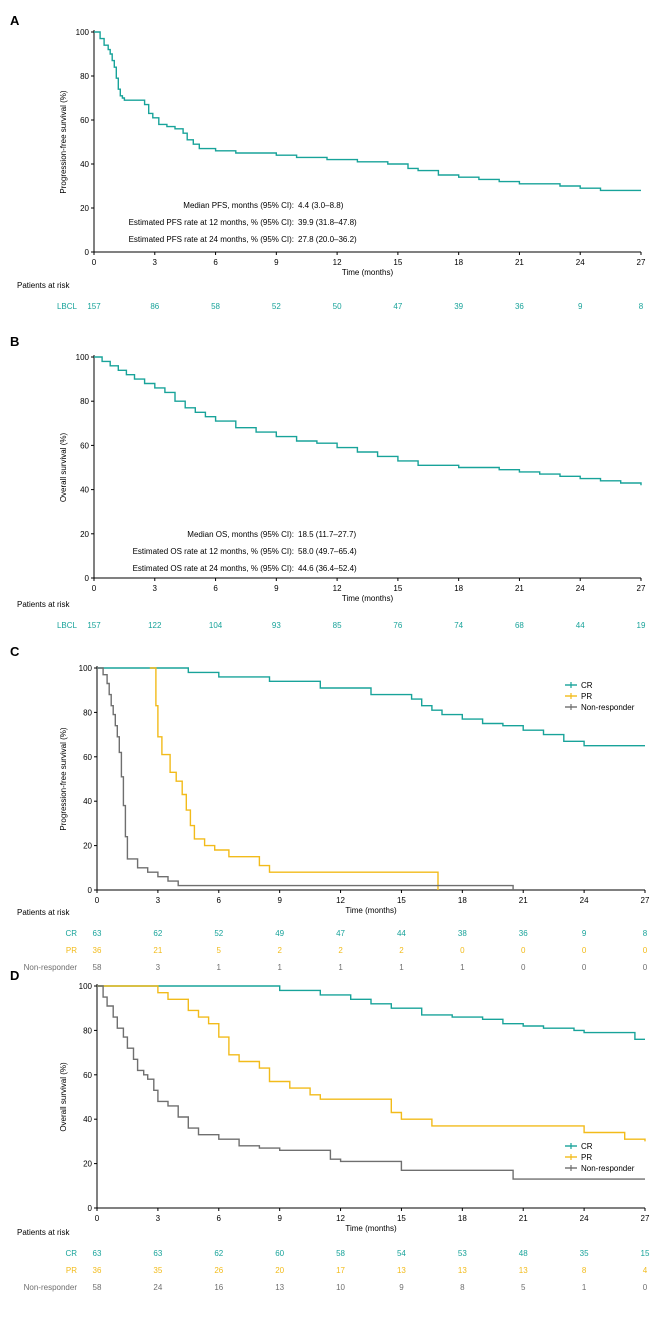 The width and height of the screenshot is (651, 1319). I want to click on risk-count: 104, so click(216, 625).